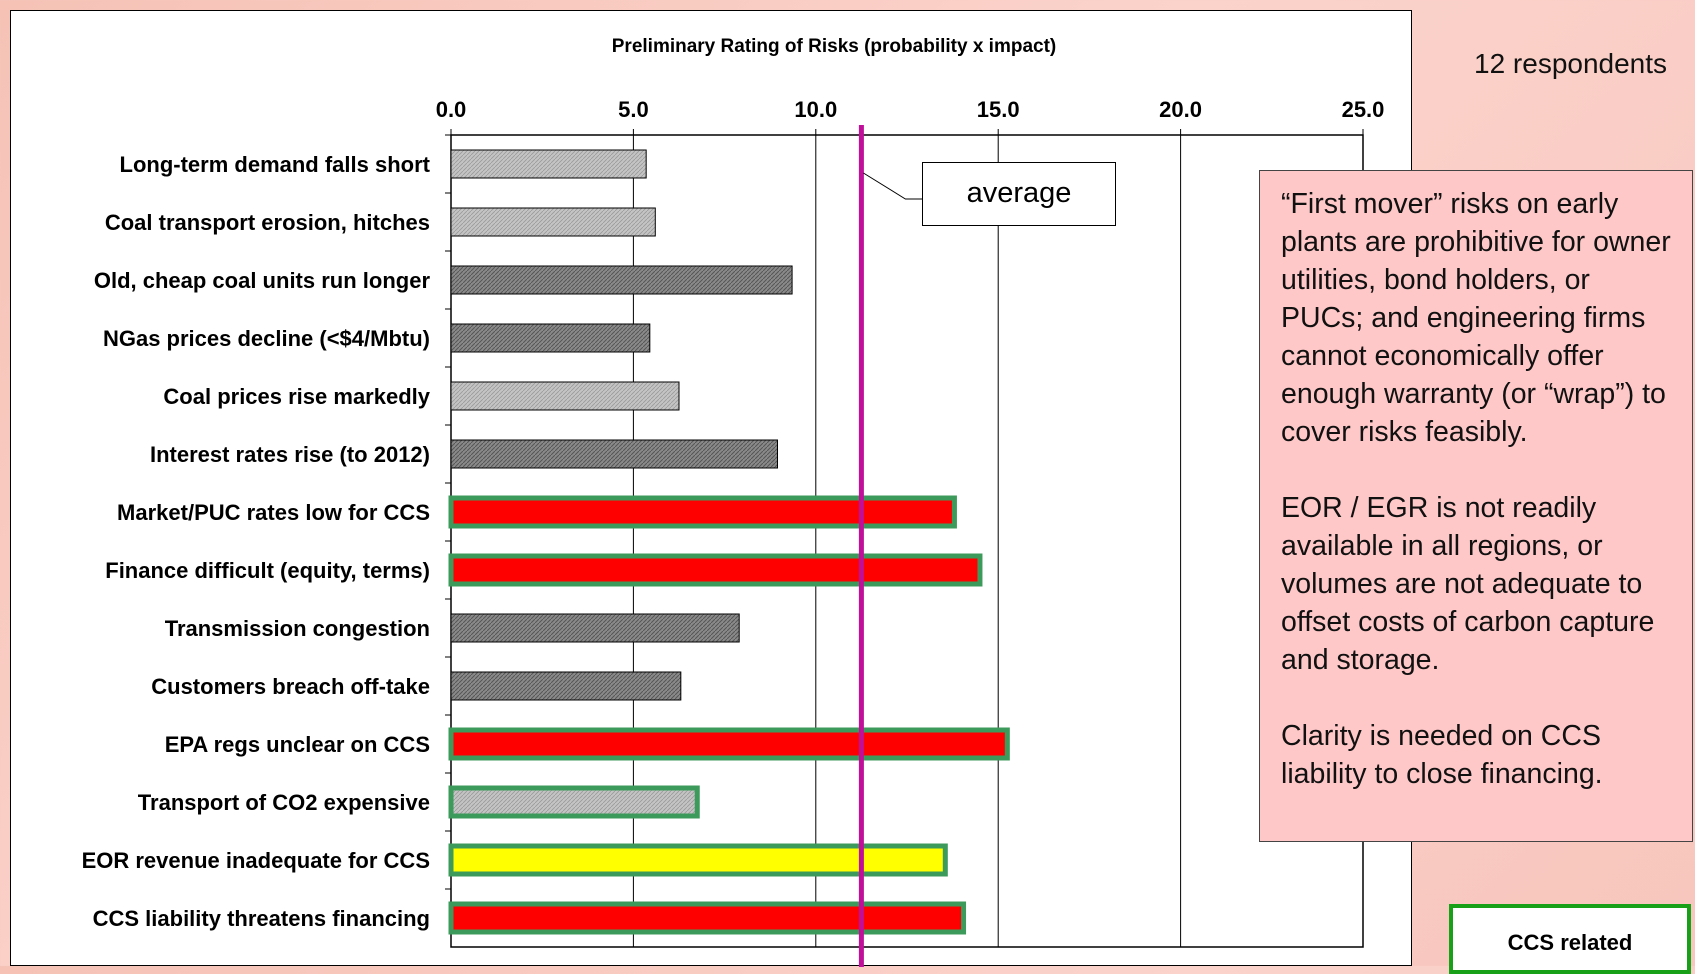  I want to click on category-label: EOR revenue inadequate for CCS, so click(256, 860).